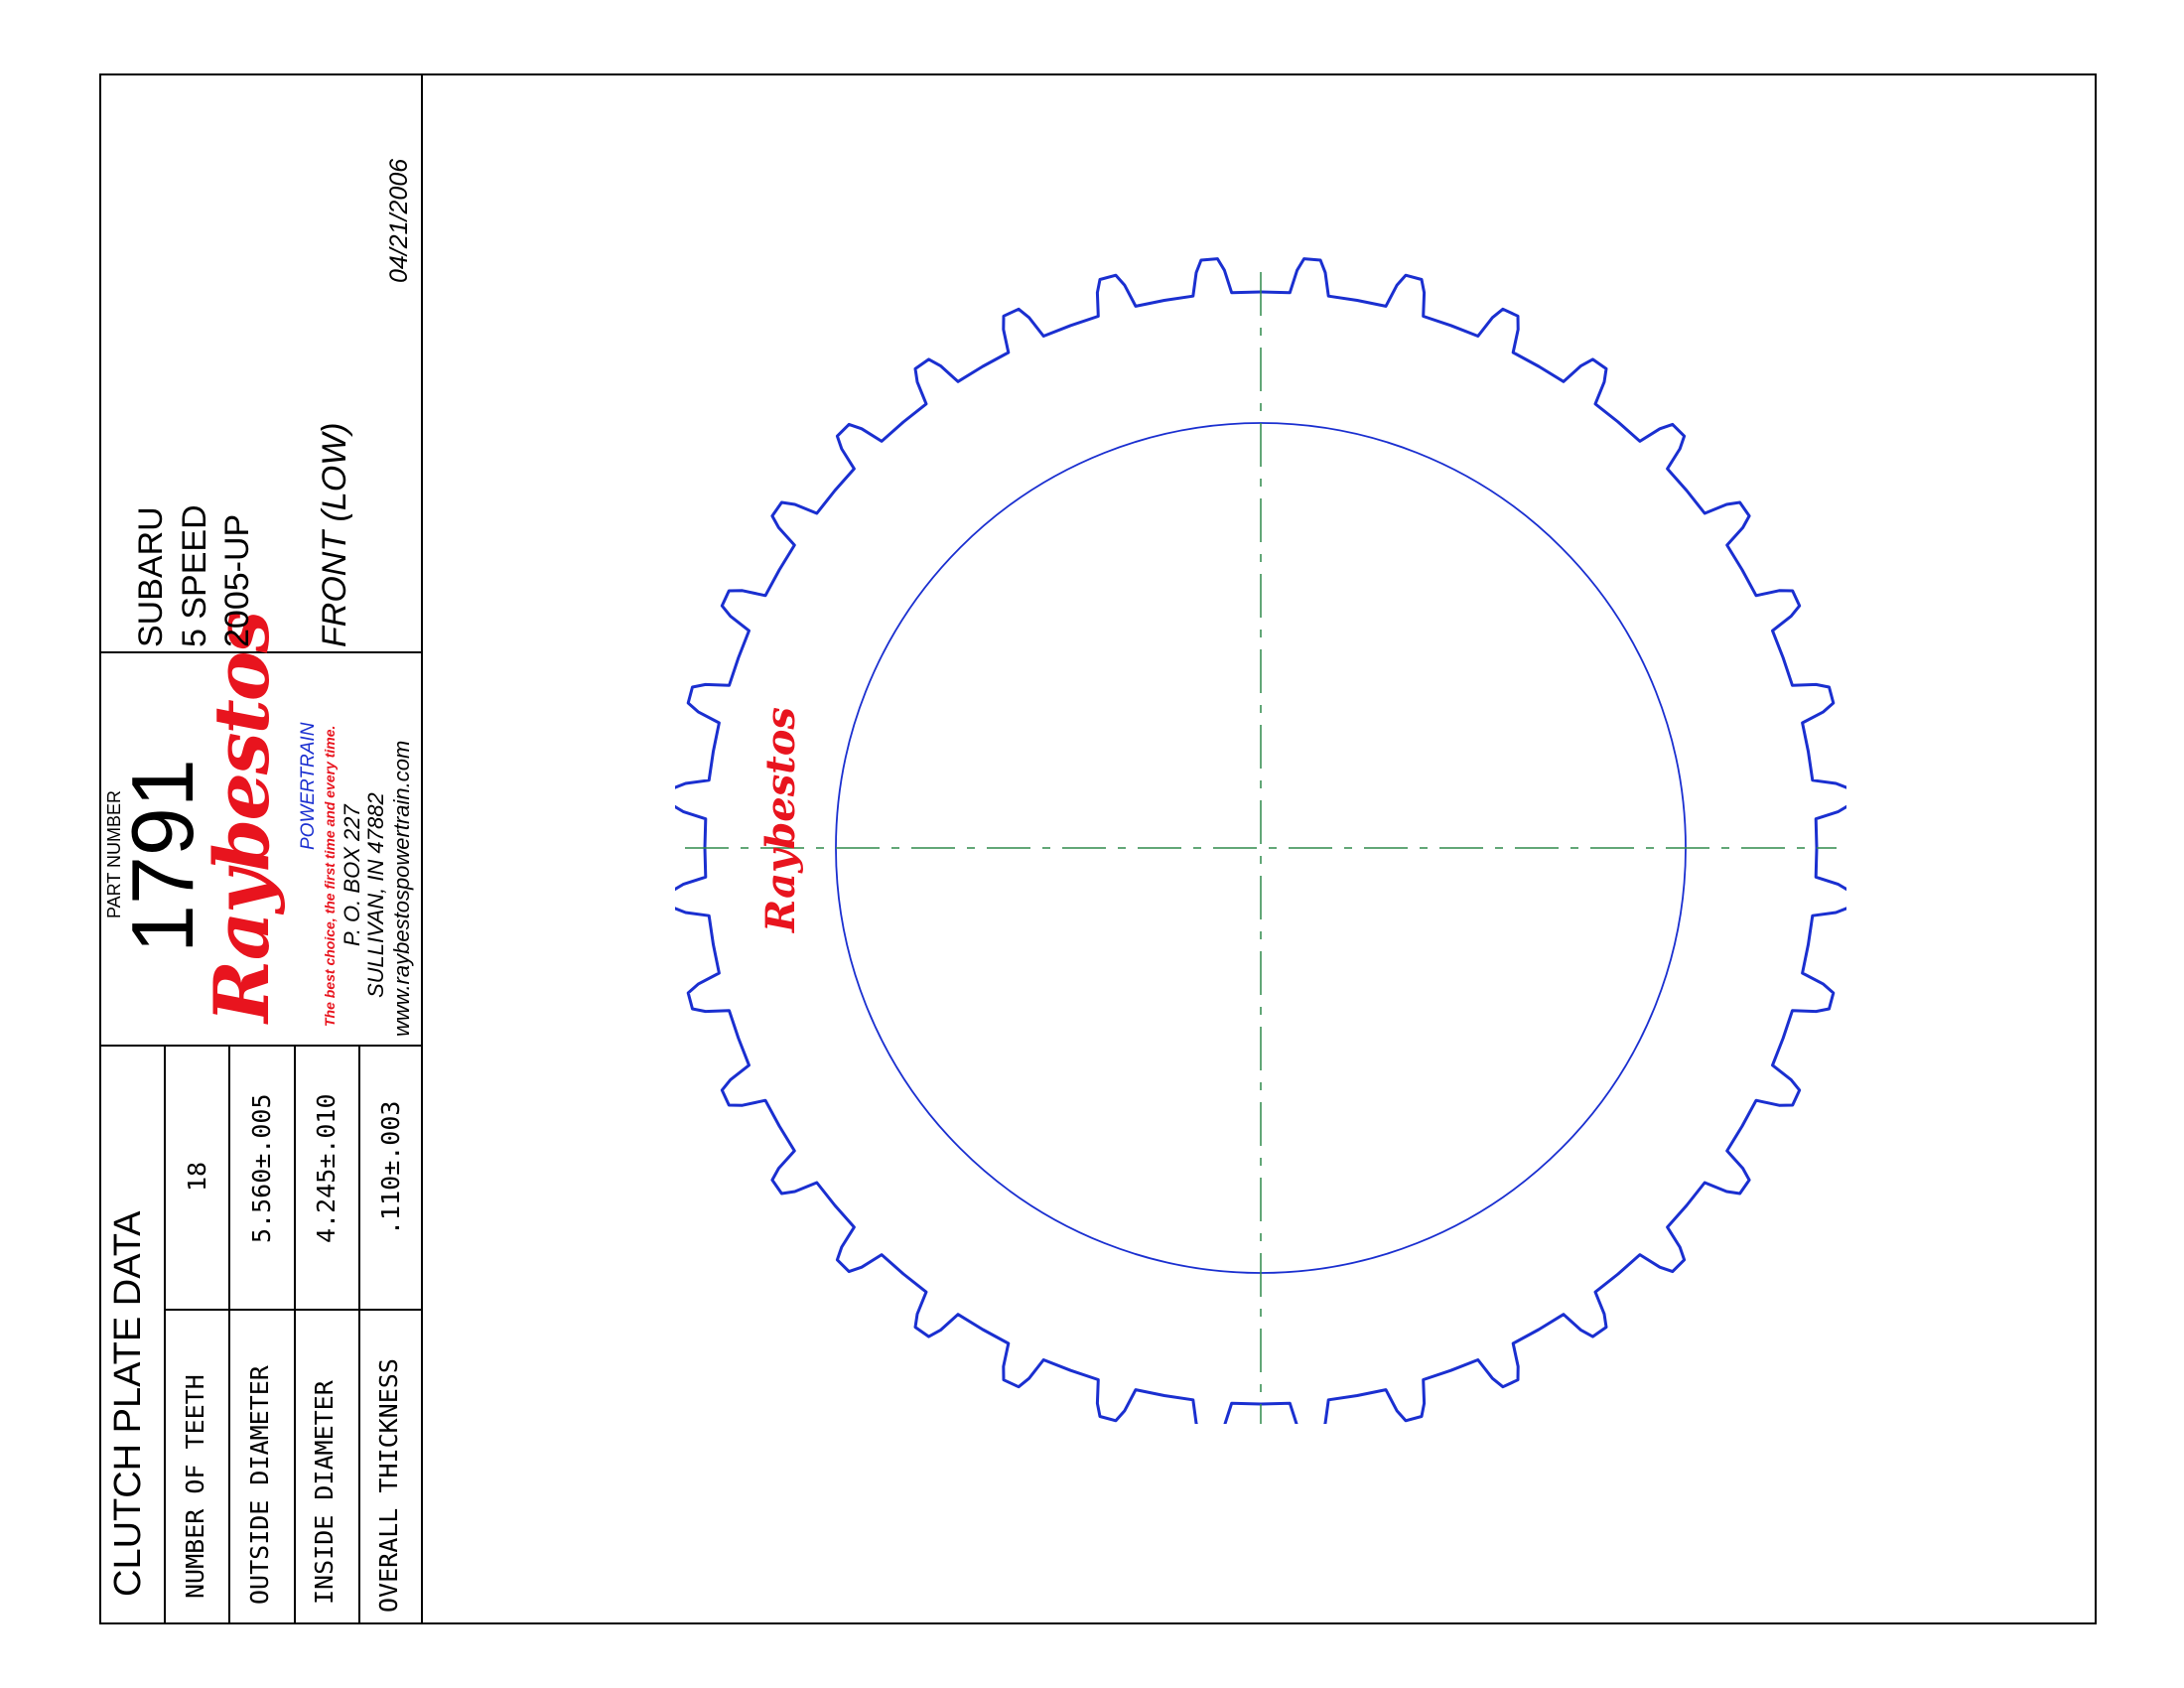  What do you see at coordinates (197, 652) in the screenshot?
I see `part-vehicle-divider` at bounding box center [197, 652].